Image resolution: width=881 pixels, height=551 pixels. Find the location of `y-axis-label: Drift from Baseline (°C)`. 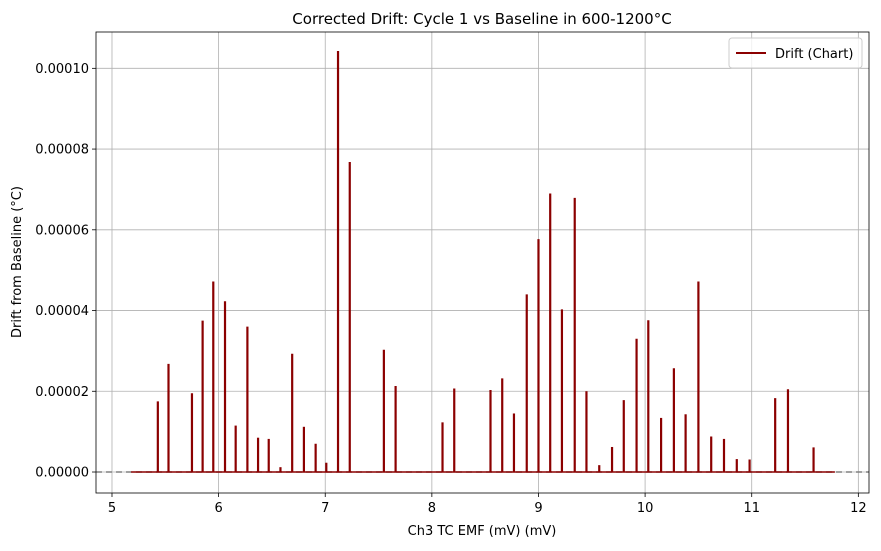

y-axis-label: Drift from Baseline (°C) is located at coordinates (17, 262).